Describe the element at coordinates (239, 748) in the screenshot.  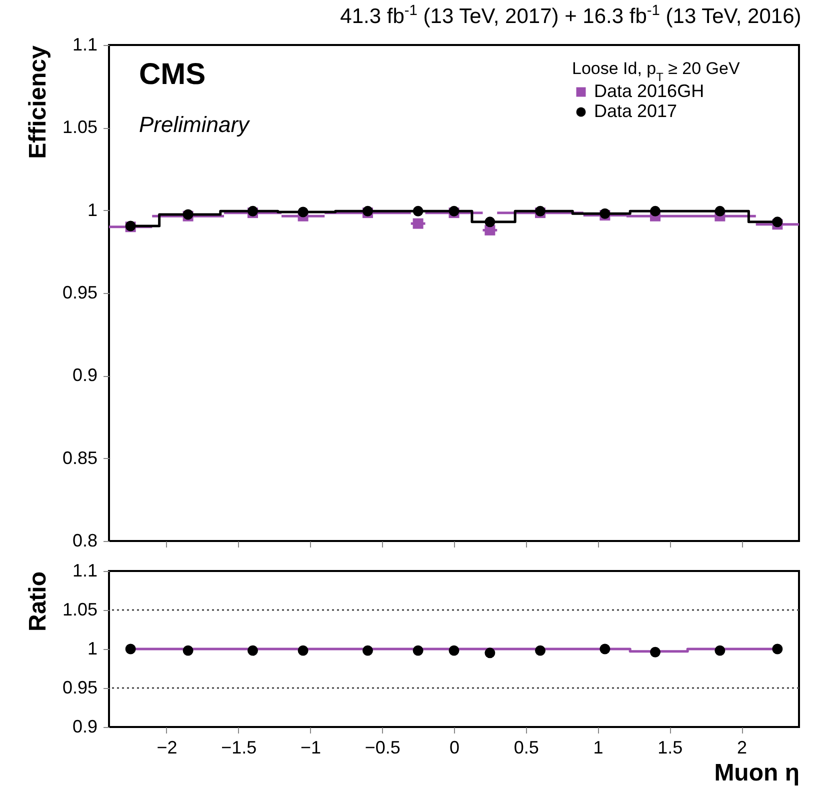
I see `x-tick-label: −1.5` at that location.